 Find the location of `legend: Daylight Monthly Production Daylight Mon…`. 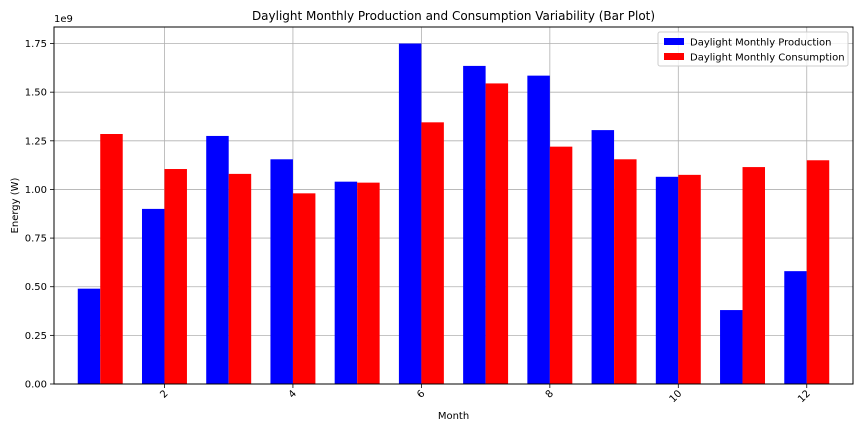

legend: Daylight Monthly Production Daylight Mon… is located at coordinates (753, 49).